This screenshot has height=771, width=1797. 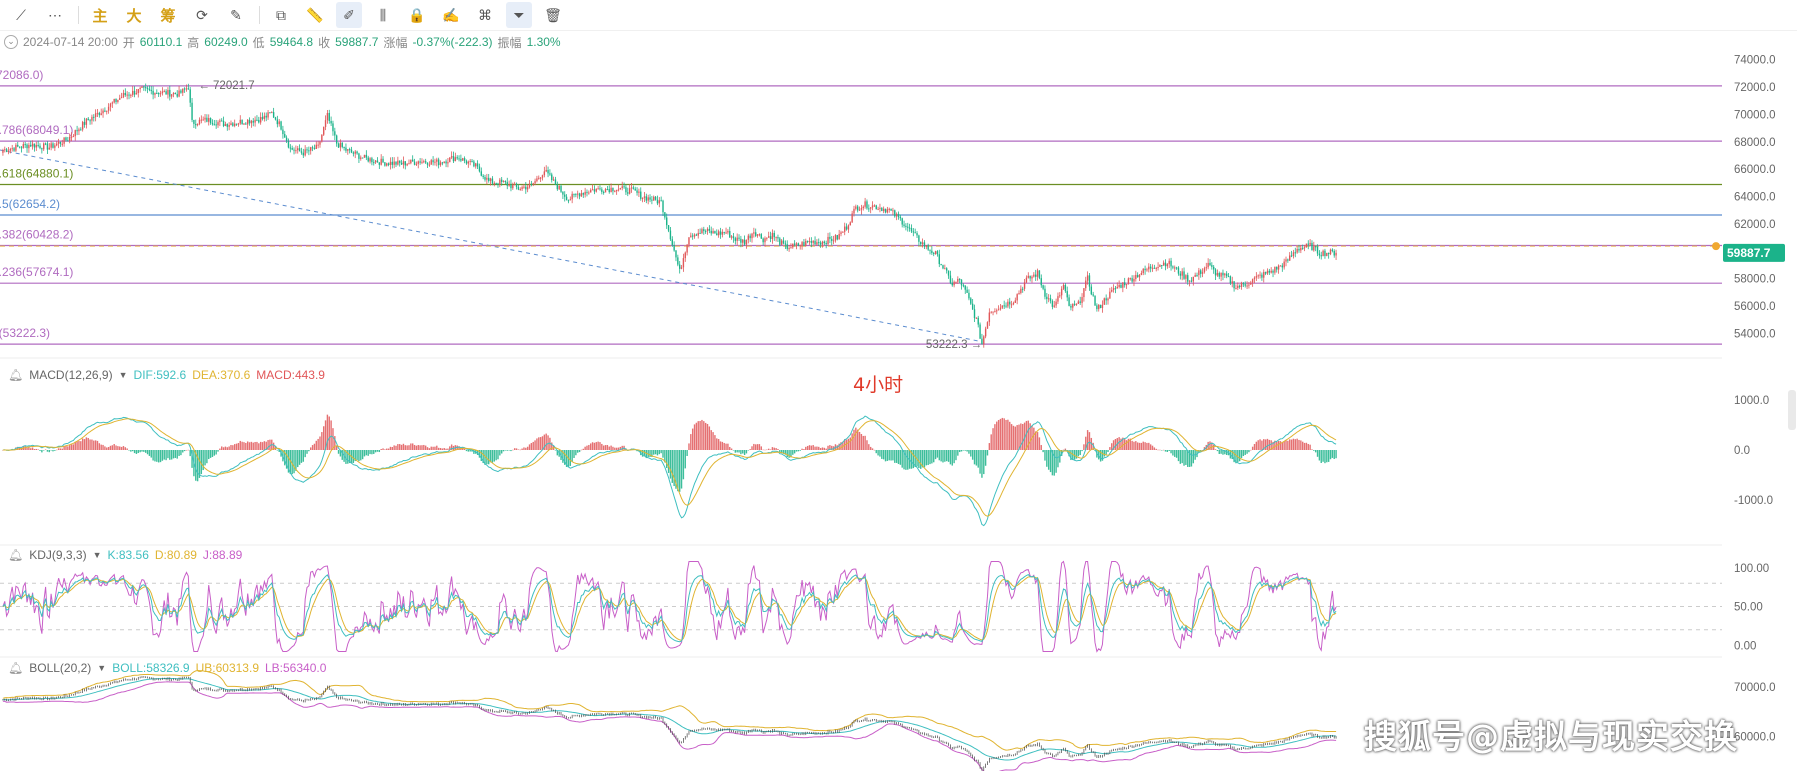 I want to click on refresh-icon: ⟳, so click(x=202, y=14).